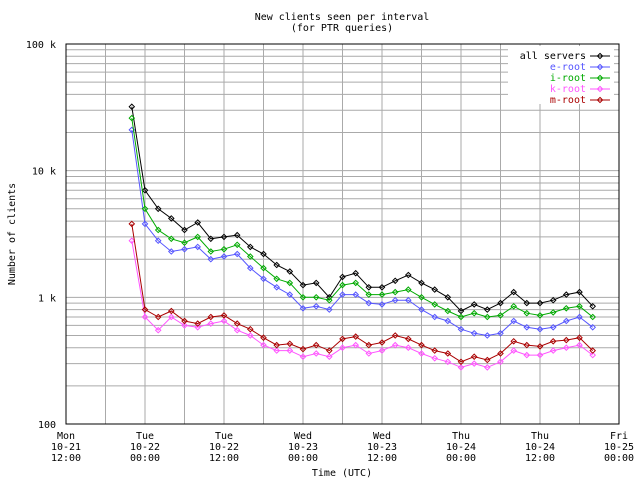 Image resolution: width=640 pixels, height=484 pixels. I want to click on x-tick-label: 10-24, so click(540, 447).